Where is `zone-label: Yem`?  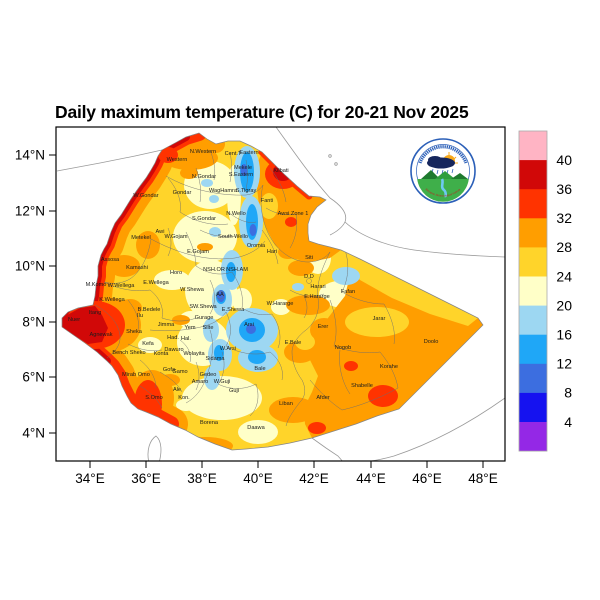
zone-label: Yem is located at coordinates (190, 328).